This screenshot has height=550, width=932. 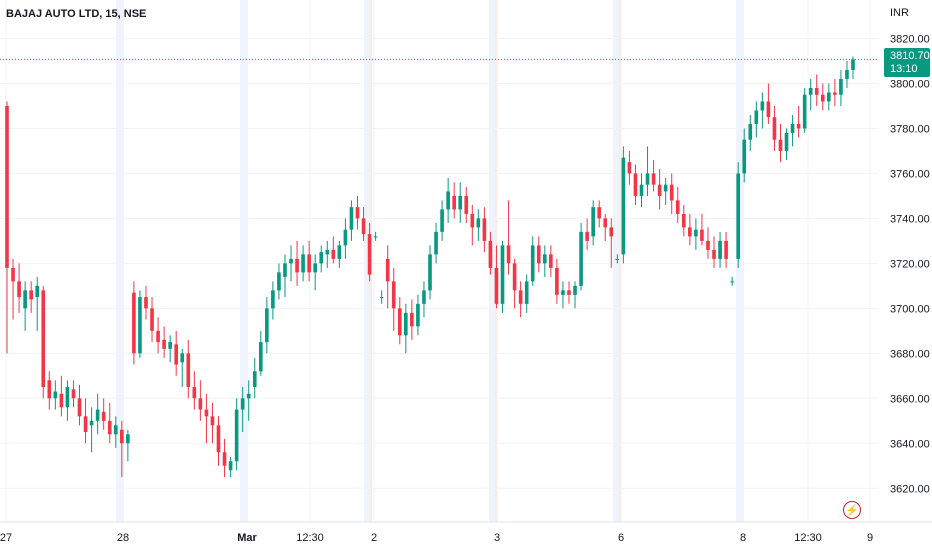 What do you see at coordinates (910, 354) in the screenshot?
I see `price-tick-label: 3680.00` at bounding box center [910, 354].